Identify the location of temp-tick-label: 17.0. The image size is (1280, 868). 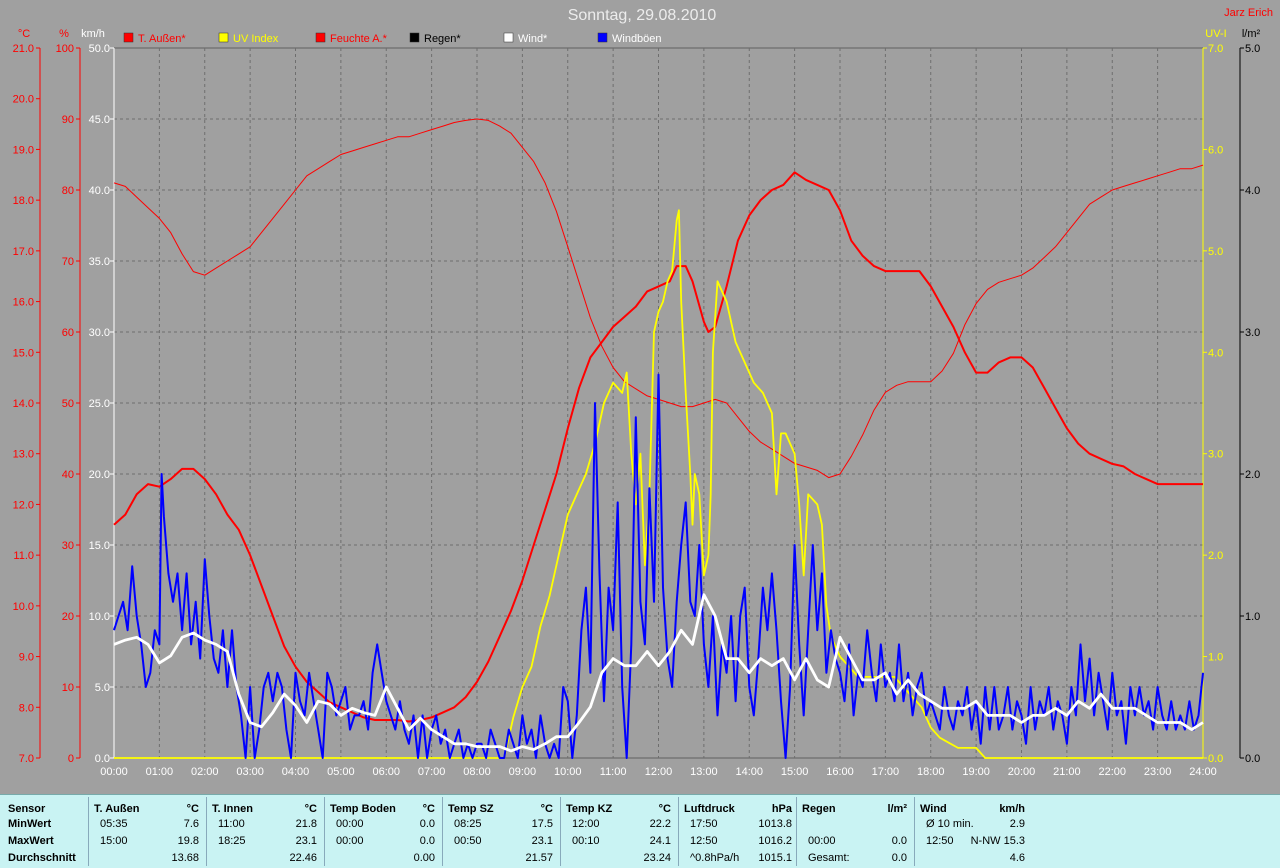
(23, 252).